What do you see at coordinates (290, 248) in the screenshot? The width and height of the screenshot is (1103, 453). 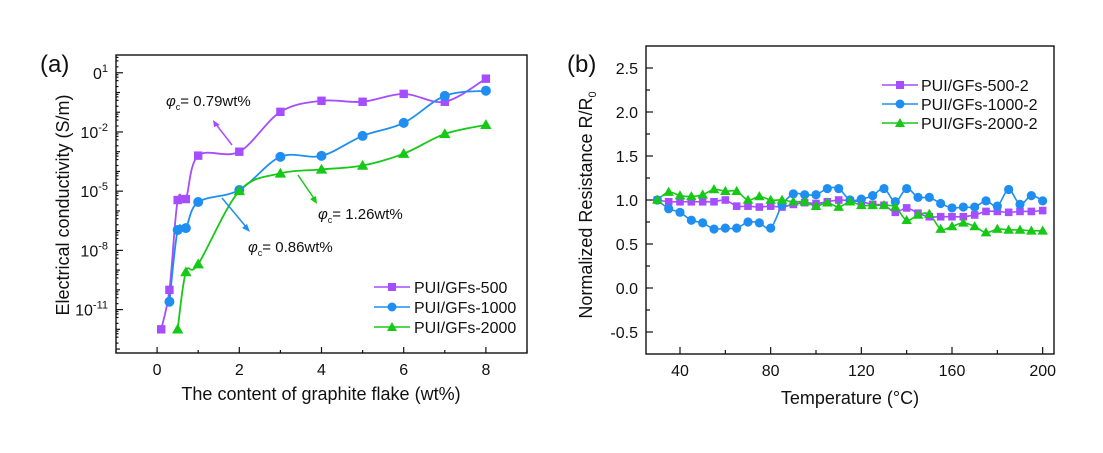 I see `svg-text: φc= 0.86wt%` at bounding box center [290, 248].